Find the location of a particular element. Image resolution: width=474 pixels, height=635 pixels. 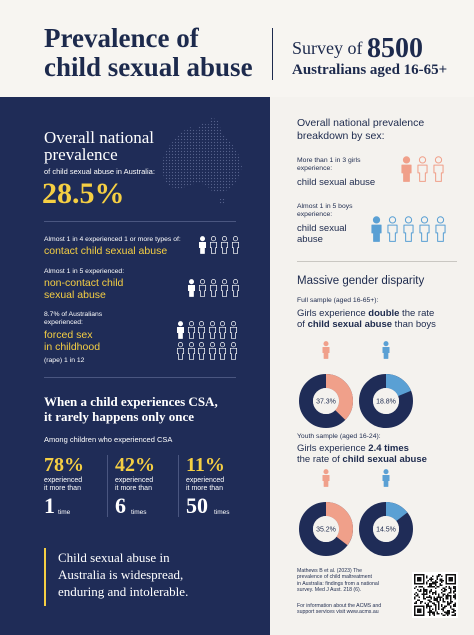

stat-forced-small: 8.7% of Australians experienced: is located at coordinates (73, 319).